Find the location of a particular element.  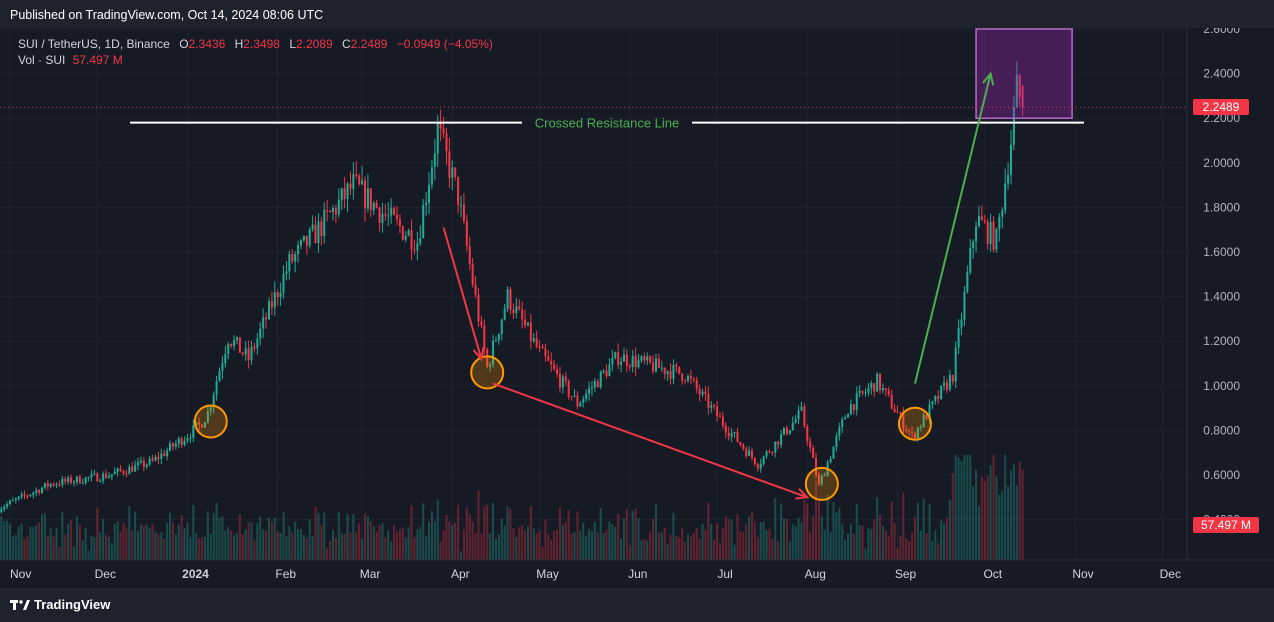

red-arrow-head is located at coordinates (478, 354).